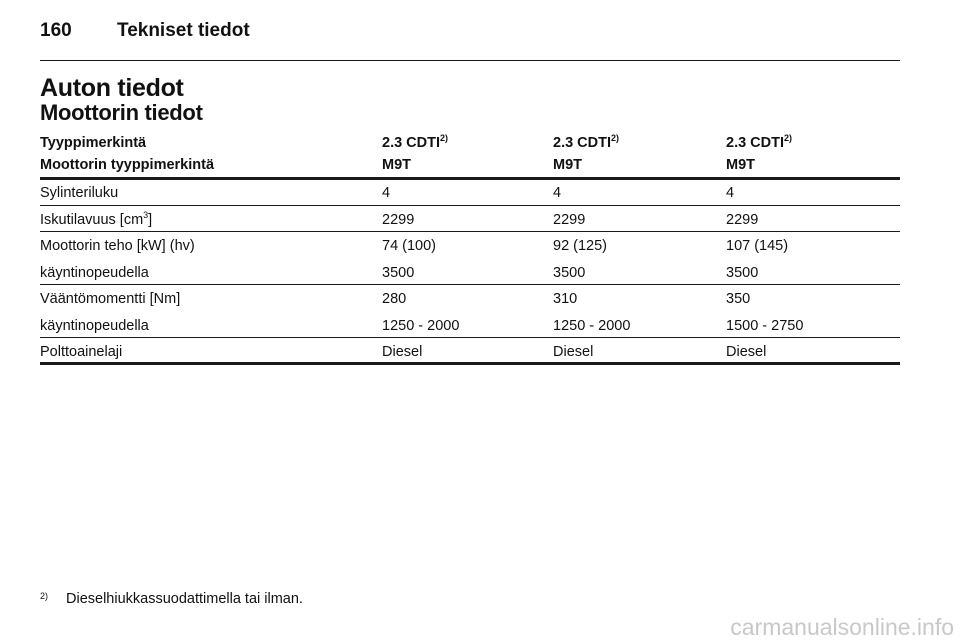 The width and height of the screenshot is (960, 642). I want to click on header-rule, so click(470, 60).